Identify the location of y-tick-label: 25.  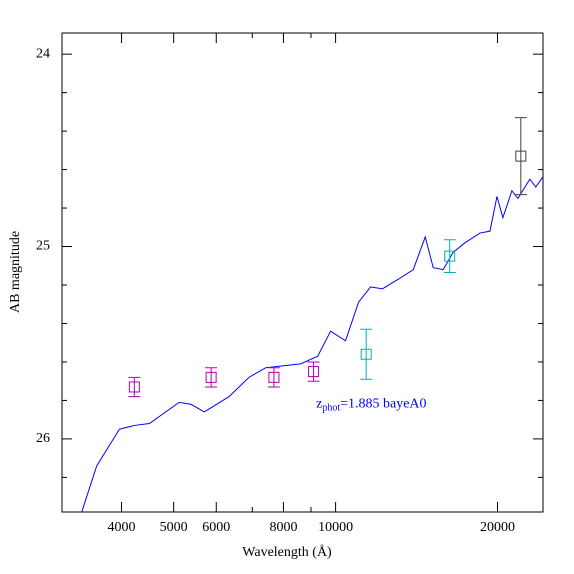
(43, 246).